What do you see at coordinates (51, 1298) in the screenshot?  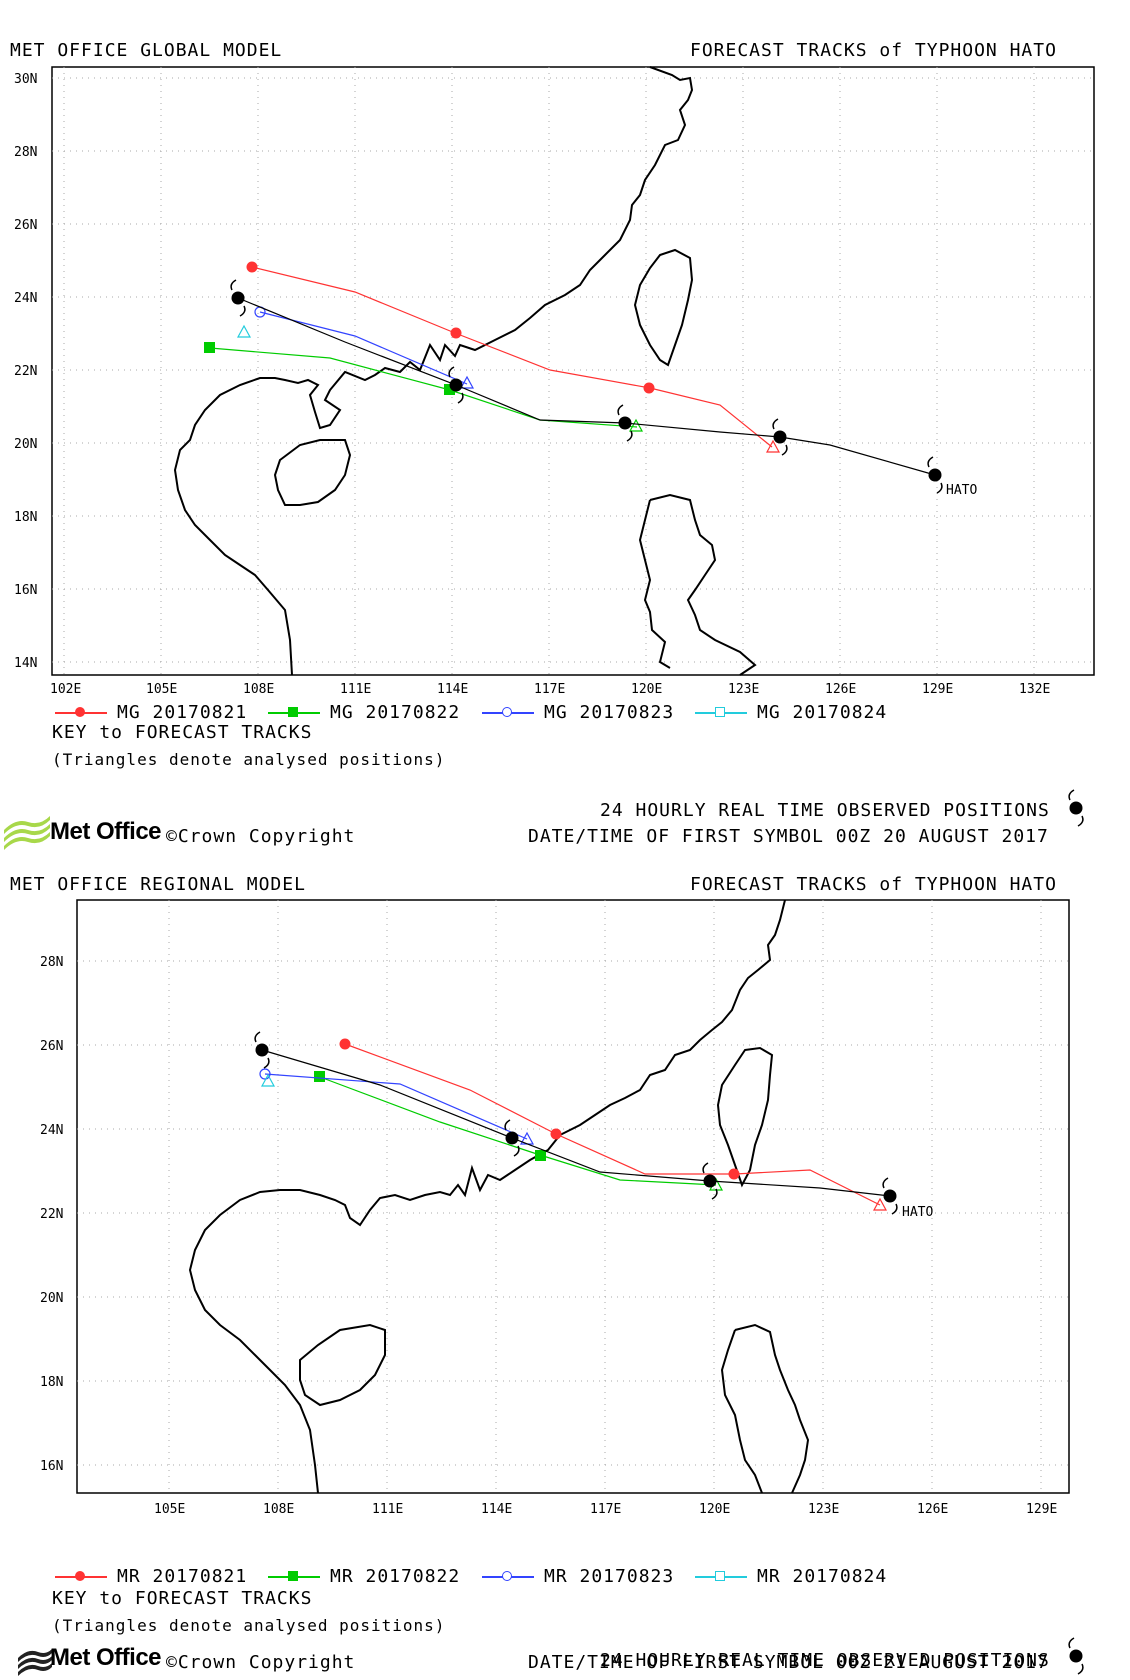 I see `regional-lat-label: 20N` at bounding box center [51, 1298].